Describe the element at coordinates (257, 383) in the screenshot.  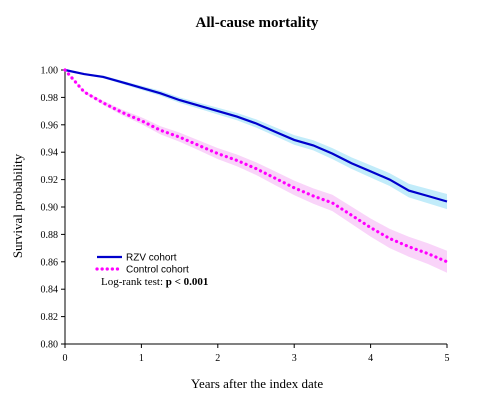
I see `x-axis-label: Years after the index date` at that location.